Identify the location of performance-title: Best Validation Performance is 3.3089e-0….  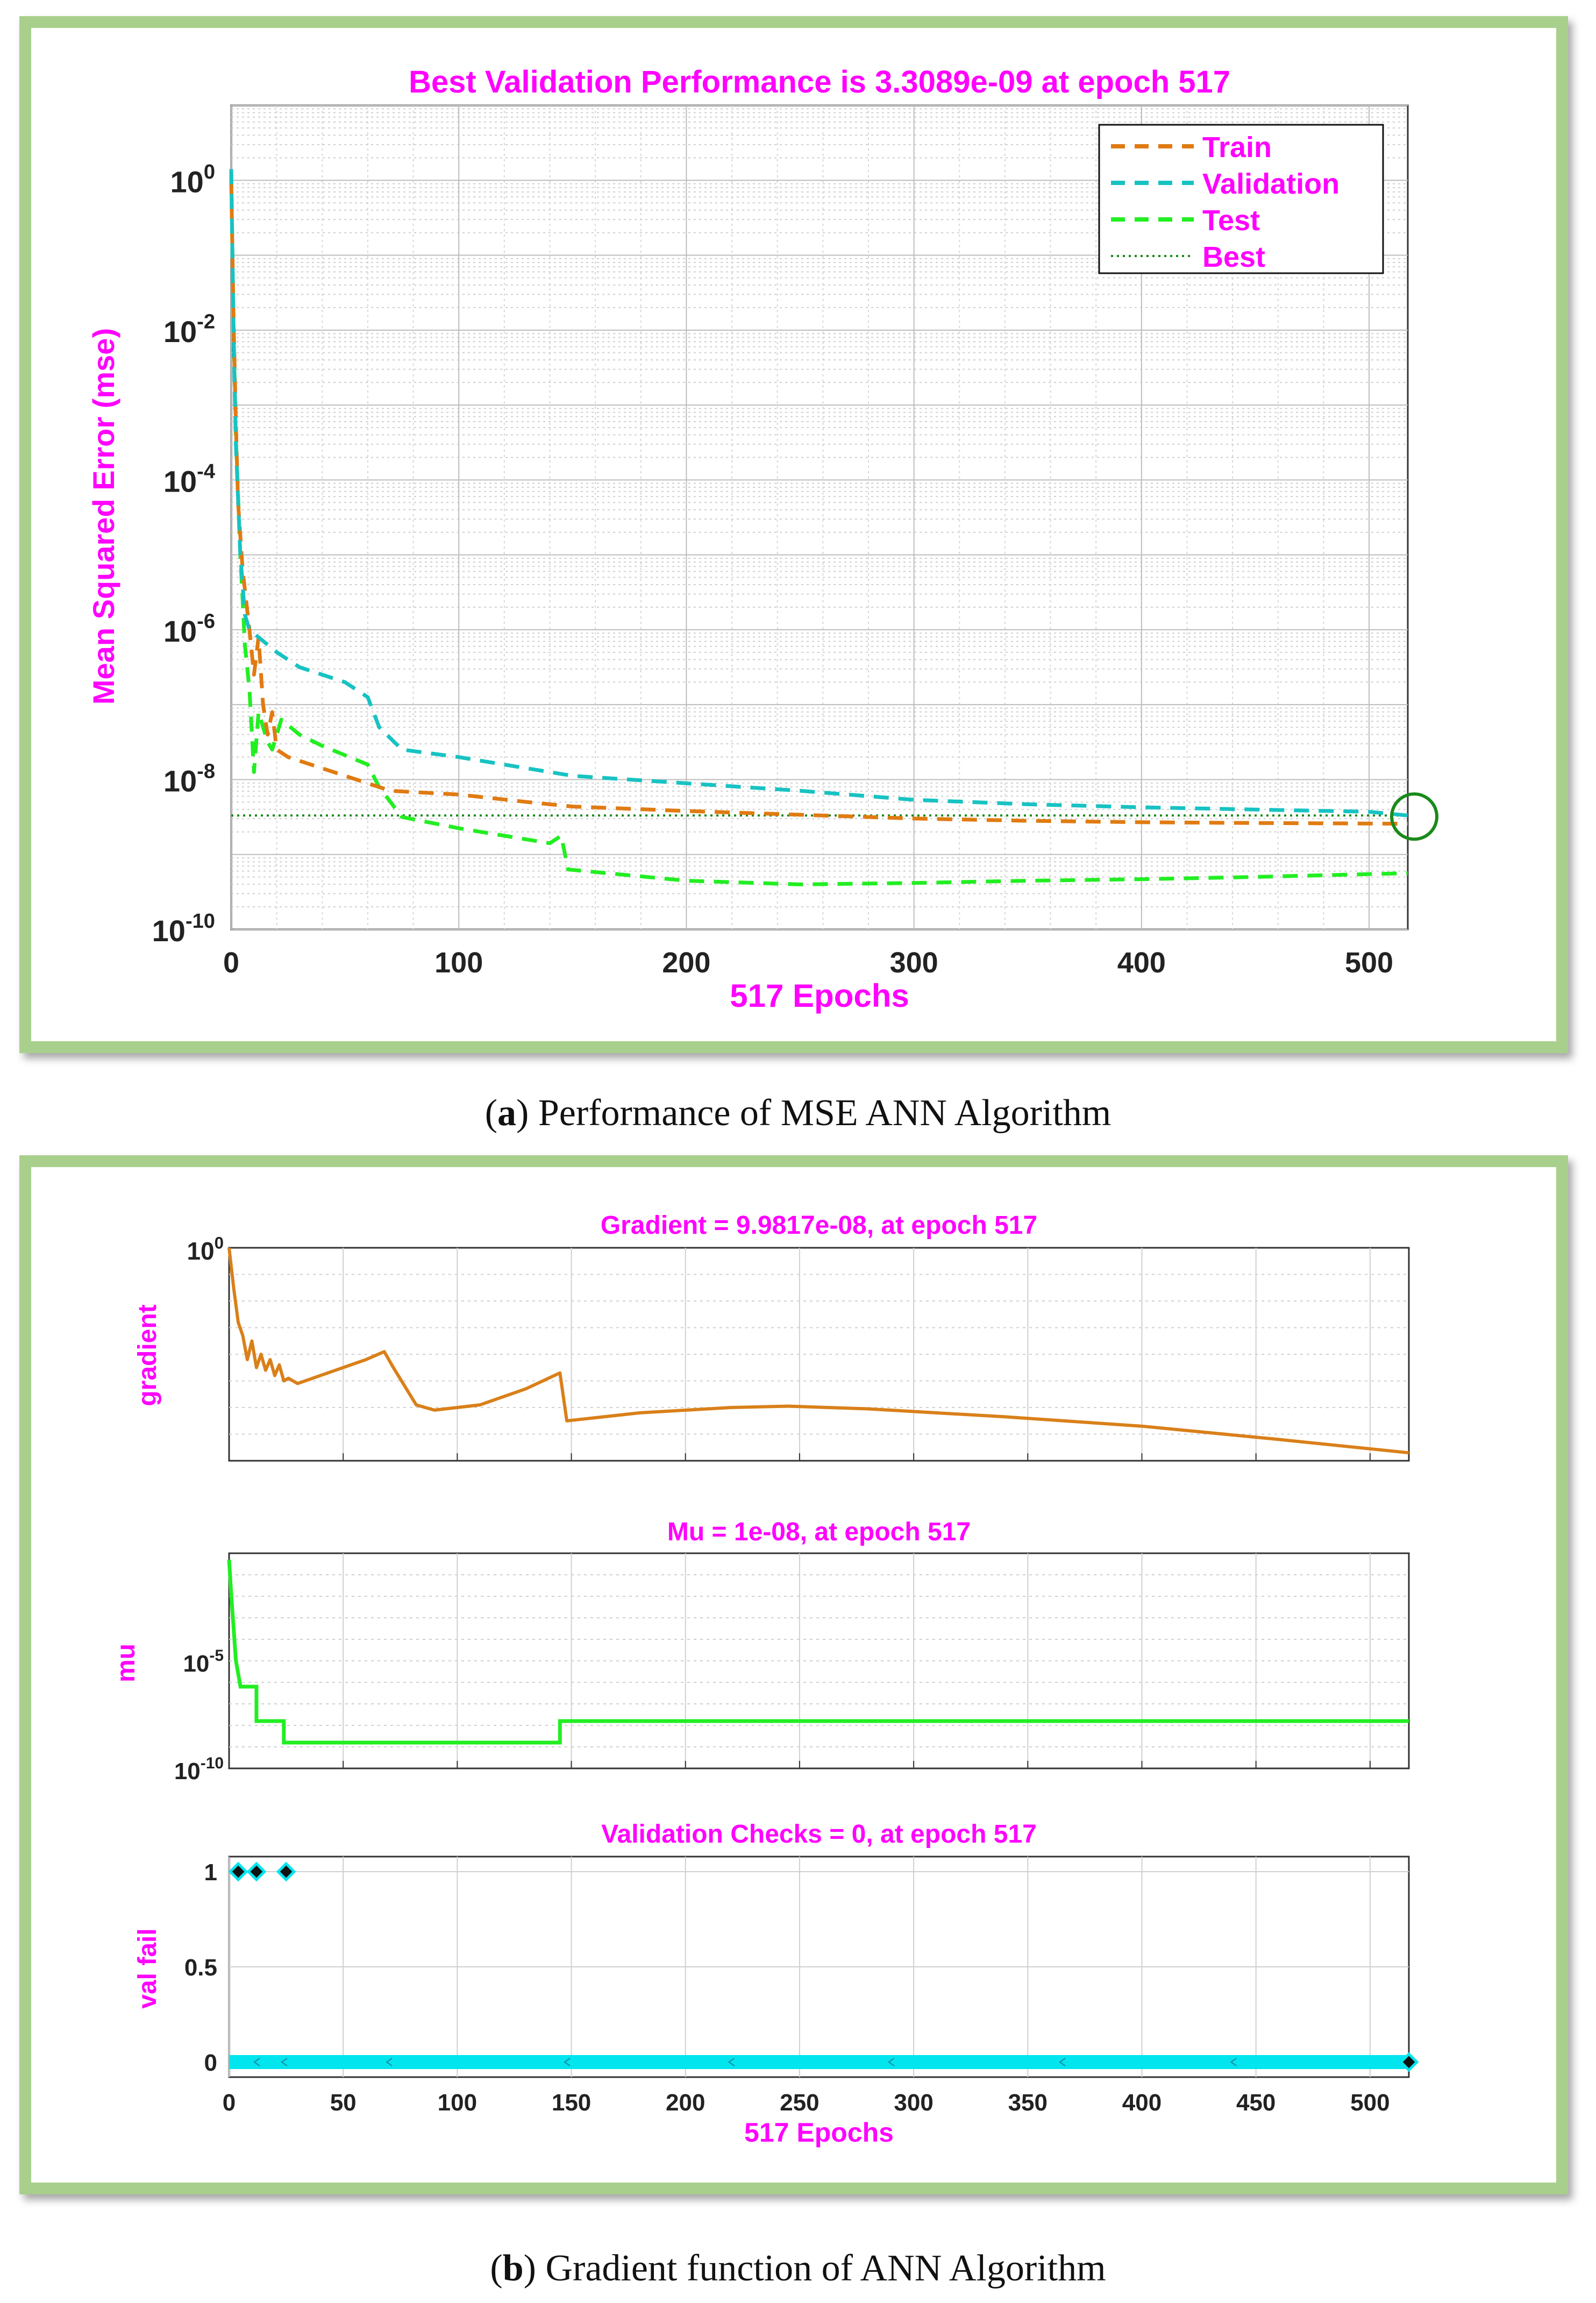
(819, 82).